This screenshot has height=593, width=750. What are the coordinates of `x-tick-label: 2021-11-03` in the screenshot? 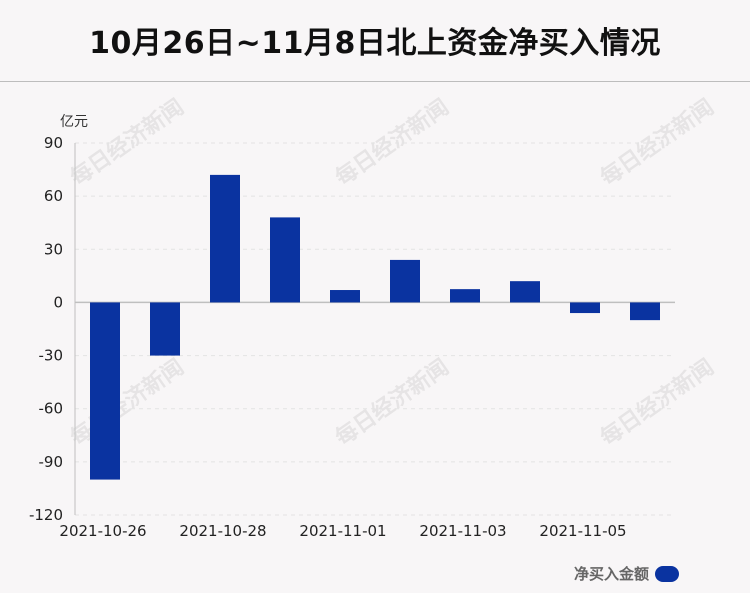 It's located at (462, 531).